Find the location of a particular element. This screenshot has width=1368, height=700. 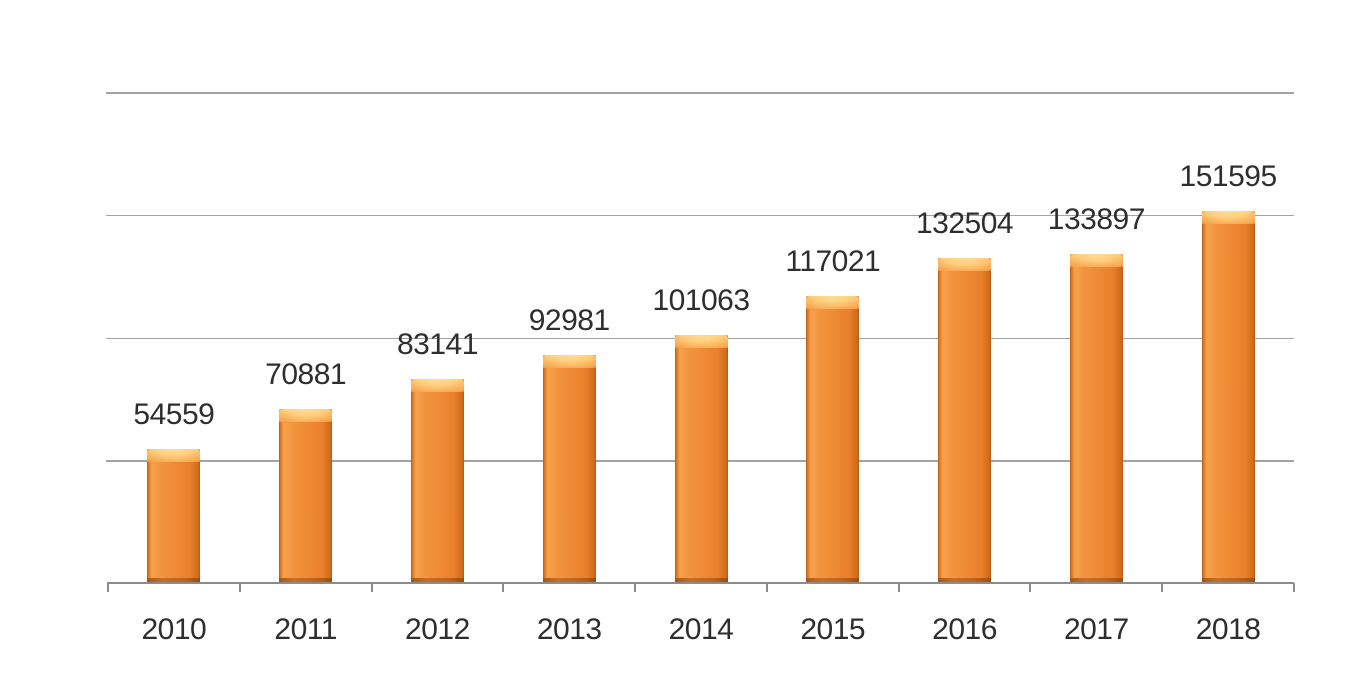

x-axis-label: 2013 is located at coordinates (569, 629).